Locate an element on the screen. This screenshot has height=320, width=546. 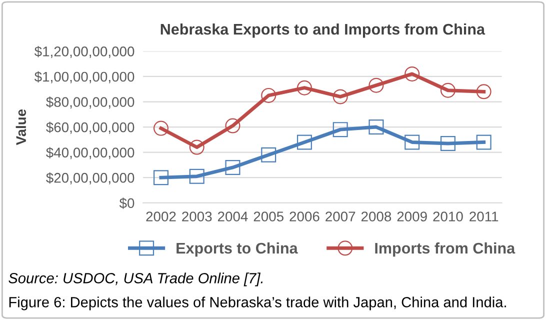
x-tick-label: 2007 is located at coordinates (341, 217).